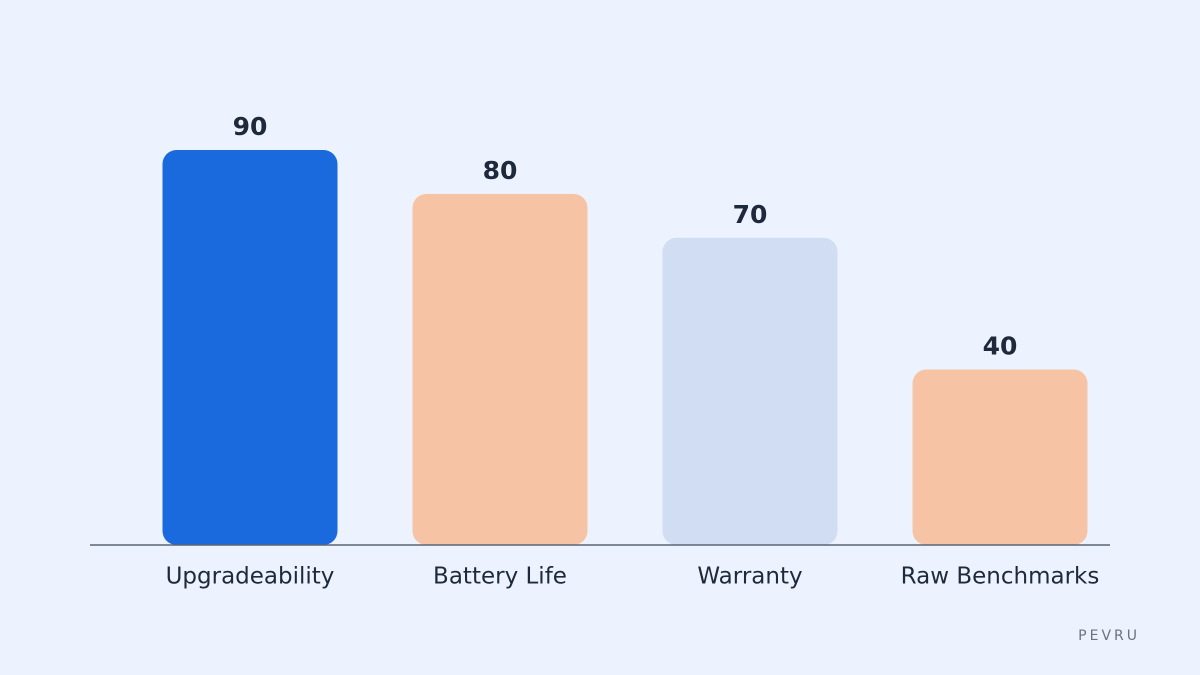 The height and width of the screenshot is (675, 1200). I want to click on x-tick-label: Upgradeability, so click(250, 577).